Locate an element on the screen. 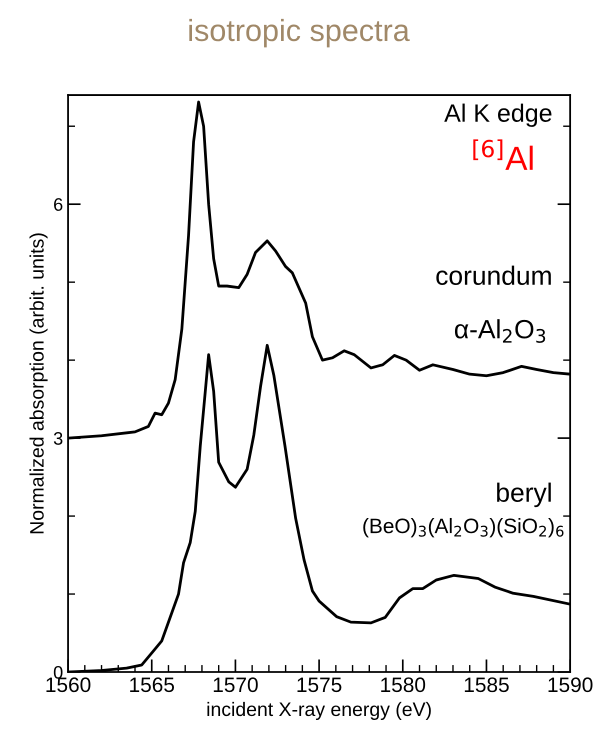  y-tick-label: 0 is located at coordinates (58, 672).